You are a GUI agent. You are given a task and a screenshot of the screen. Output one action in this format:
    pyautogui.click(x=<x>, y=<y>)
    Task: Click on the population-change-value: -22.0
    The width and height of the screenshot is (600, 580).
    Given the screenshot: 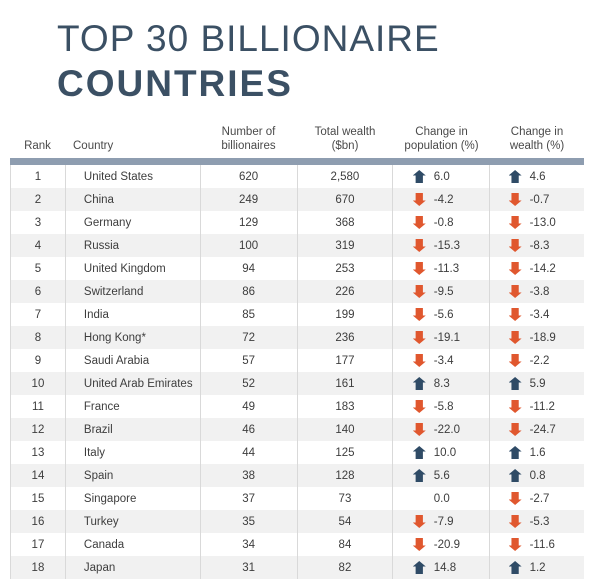 What is the action you would take?
    pyautogui.click(x=446, y=429)
    